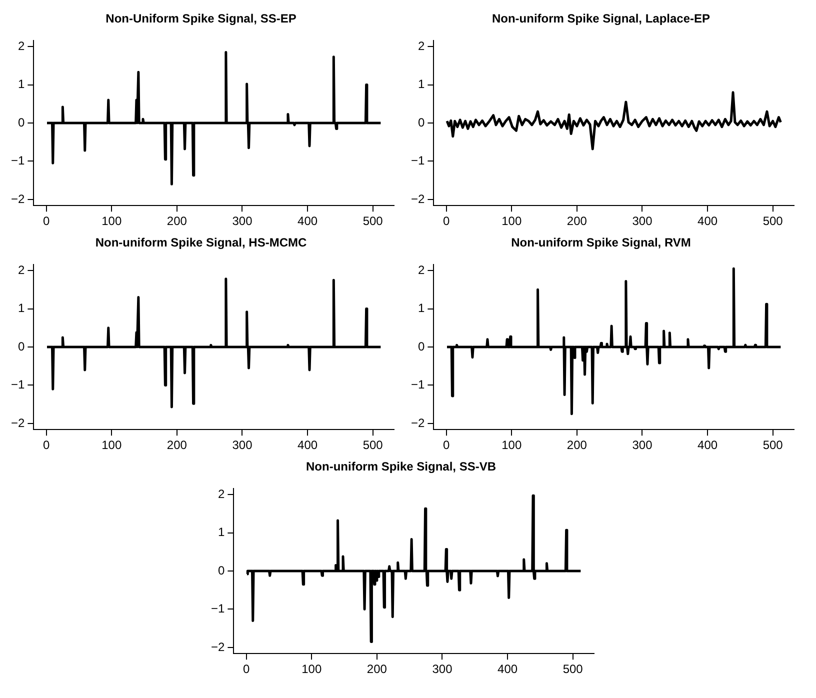 Image resolution: width=816 pixels, height=698 pixels. Describe the element at coordinates (601, 243) in the screenshot. I see `chart-title: Non-uniform Spike Signal, RVM` at that location.